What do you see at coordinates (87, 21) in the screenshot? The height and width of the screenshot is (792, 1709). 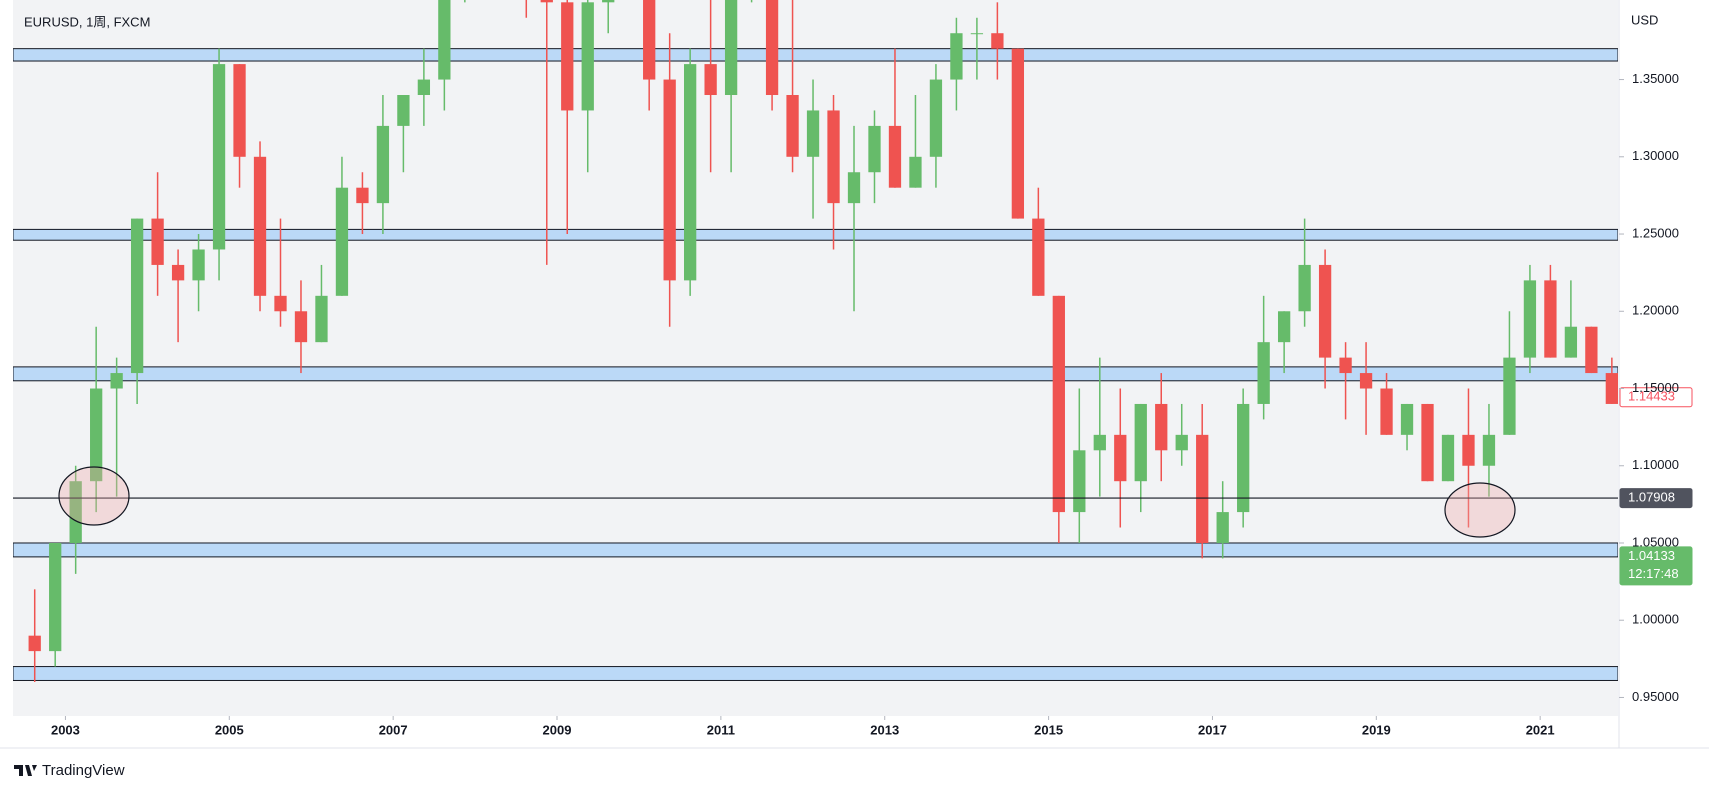 I see `chart-title: EURUSD, 1周, FXCM` at bounding box center [87, 21].